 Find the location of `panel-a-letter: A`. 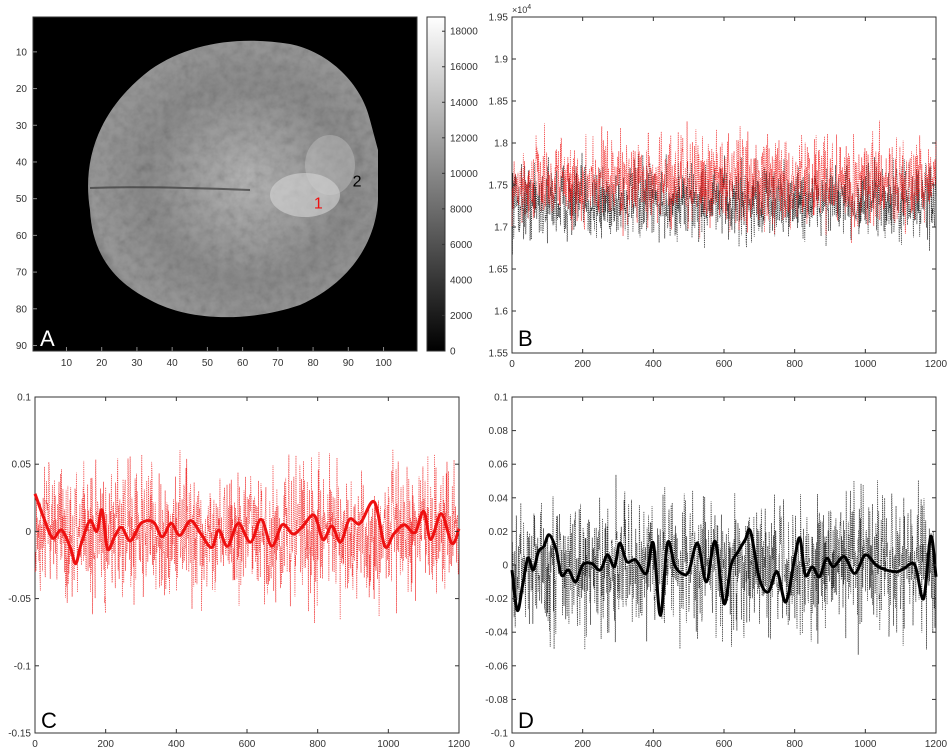

panel-a-letter: A is located at coordinates (47, 338).